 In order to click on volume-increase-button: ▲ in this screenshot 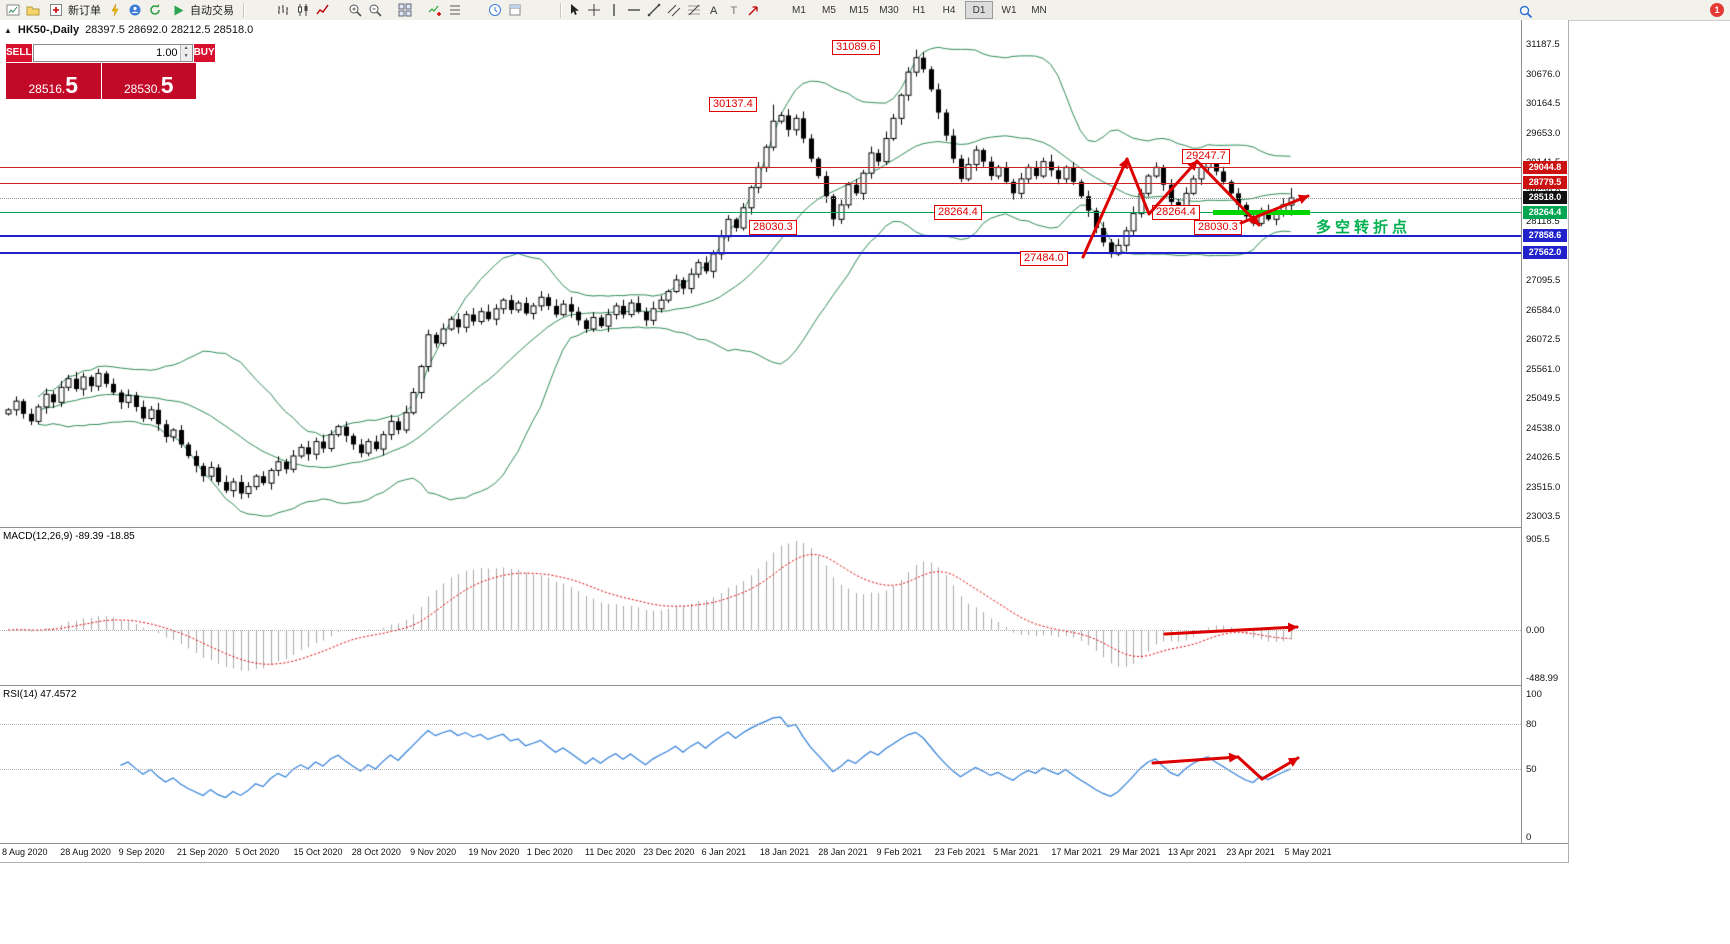, I will do `click(186, 49)`.